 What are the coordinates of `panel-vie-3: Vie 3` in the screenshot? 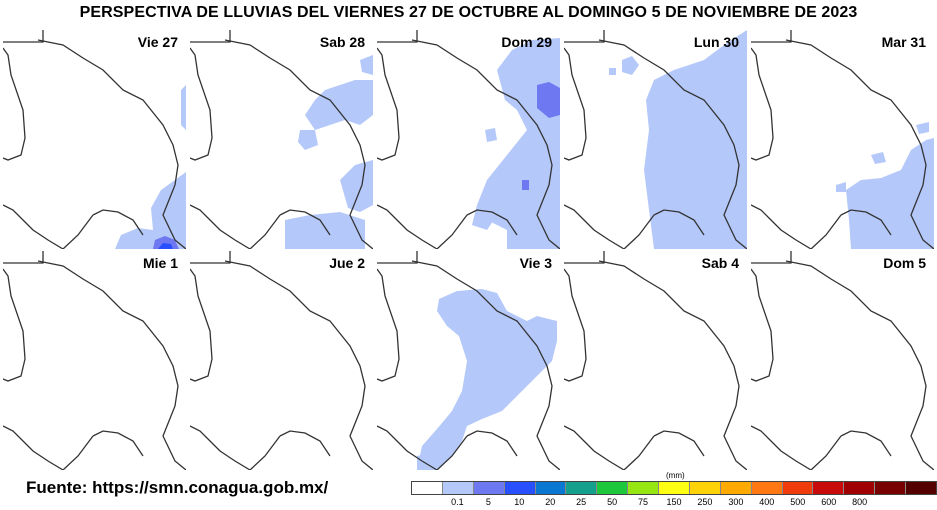 It's located at (468, 360).